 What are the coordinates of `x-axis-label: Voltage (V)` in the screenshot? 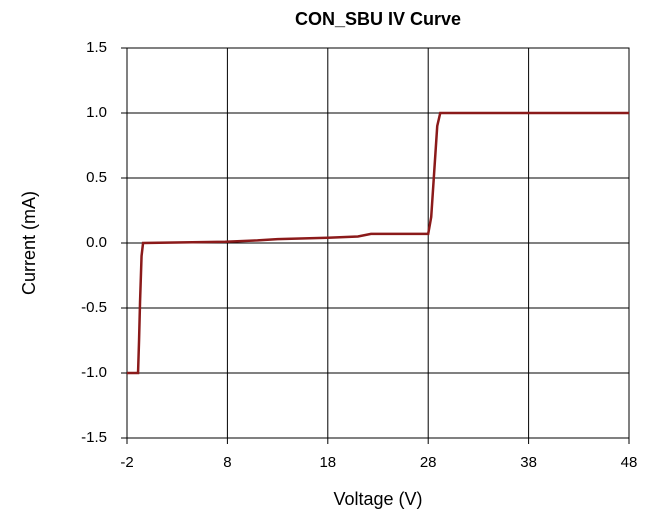 It's located at (377, 499).